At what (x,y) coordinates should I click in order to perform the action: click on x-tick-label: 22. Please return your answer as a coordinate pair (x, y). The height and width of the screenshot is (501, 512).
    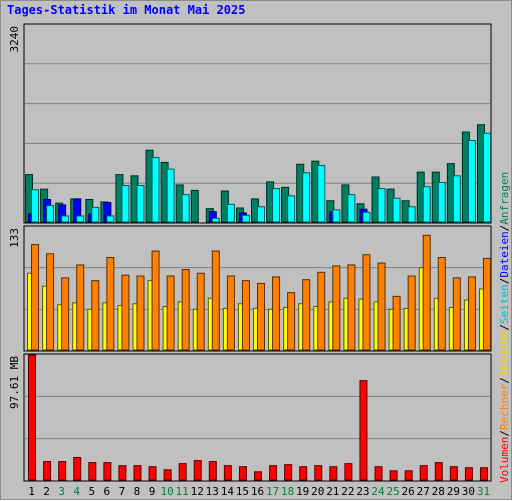
    Looking at the image, I should click on (347, 491).